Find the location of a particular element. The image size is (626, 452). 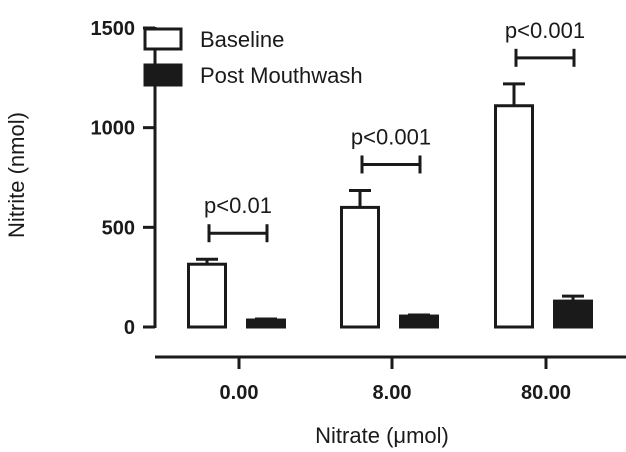

x-axis: 0.00 8.00 80.00 is located at coordinates (390, 379).